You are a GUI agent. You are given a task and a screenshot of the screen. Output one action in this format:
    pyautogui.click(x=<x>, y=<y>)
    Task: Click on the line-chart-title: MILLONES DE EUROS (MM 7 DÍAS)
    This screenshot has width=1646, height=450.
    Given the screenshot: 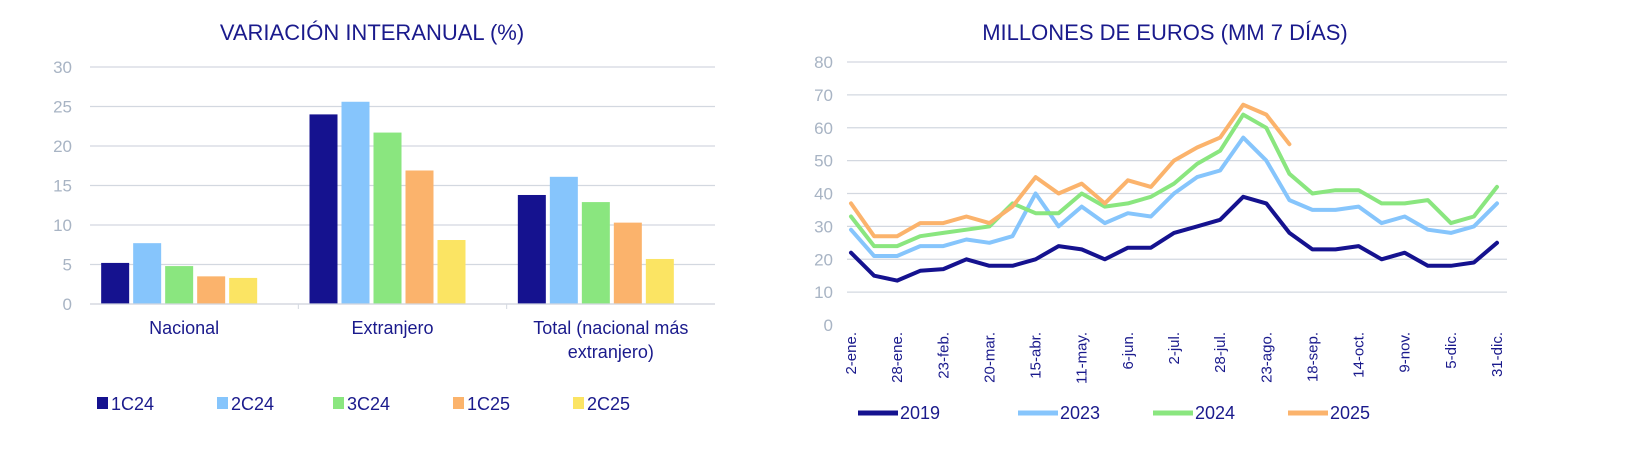 What is the action you would take?
    pyautogui.click(x=1165, y=32)
    